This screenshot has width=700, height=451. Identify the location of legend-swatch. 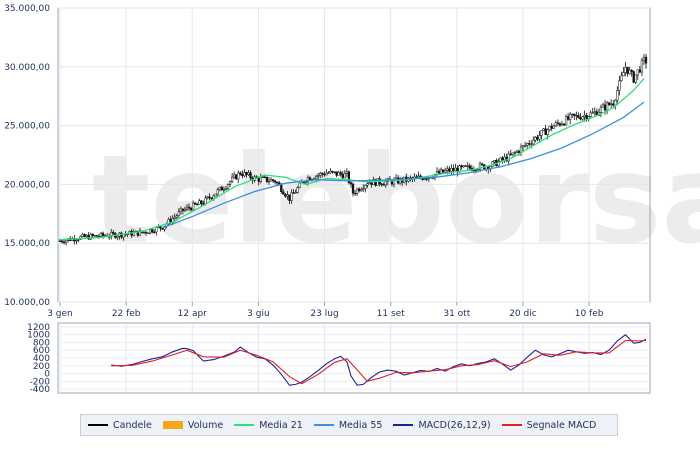
(98, 425).